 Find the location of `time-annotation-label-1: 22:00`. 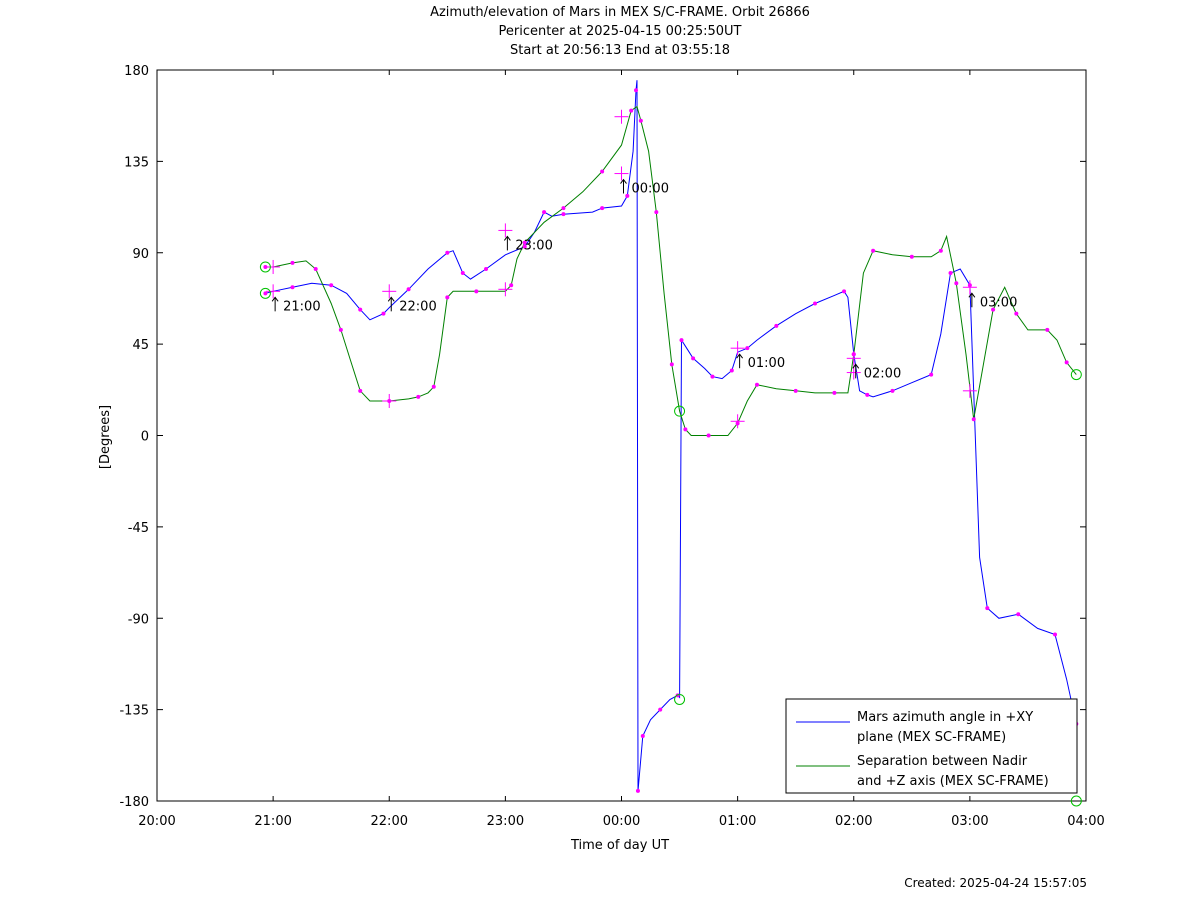

time-annotation-label-1: 22:00 is located at coordinates (417, 306).